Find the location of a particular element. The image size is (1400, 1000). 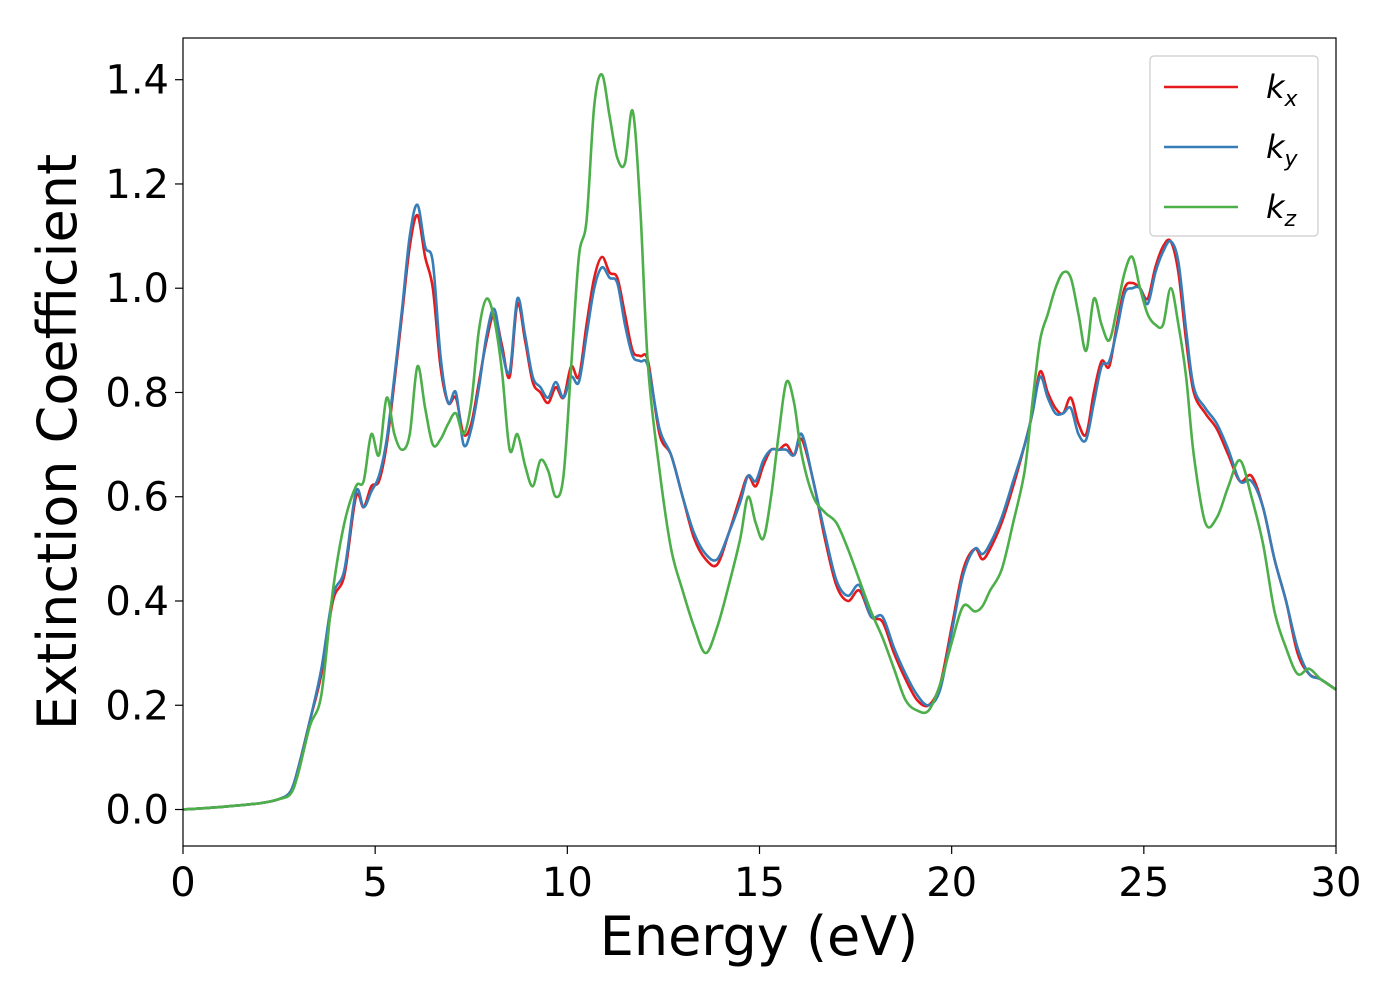

x-tick-label: 15 is located at coordinates (759, 883).